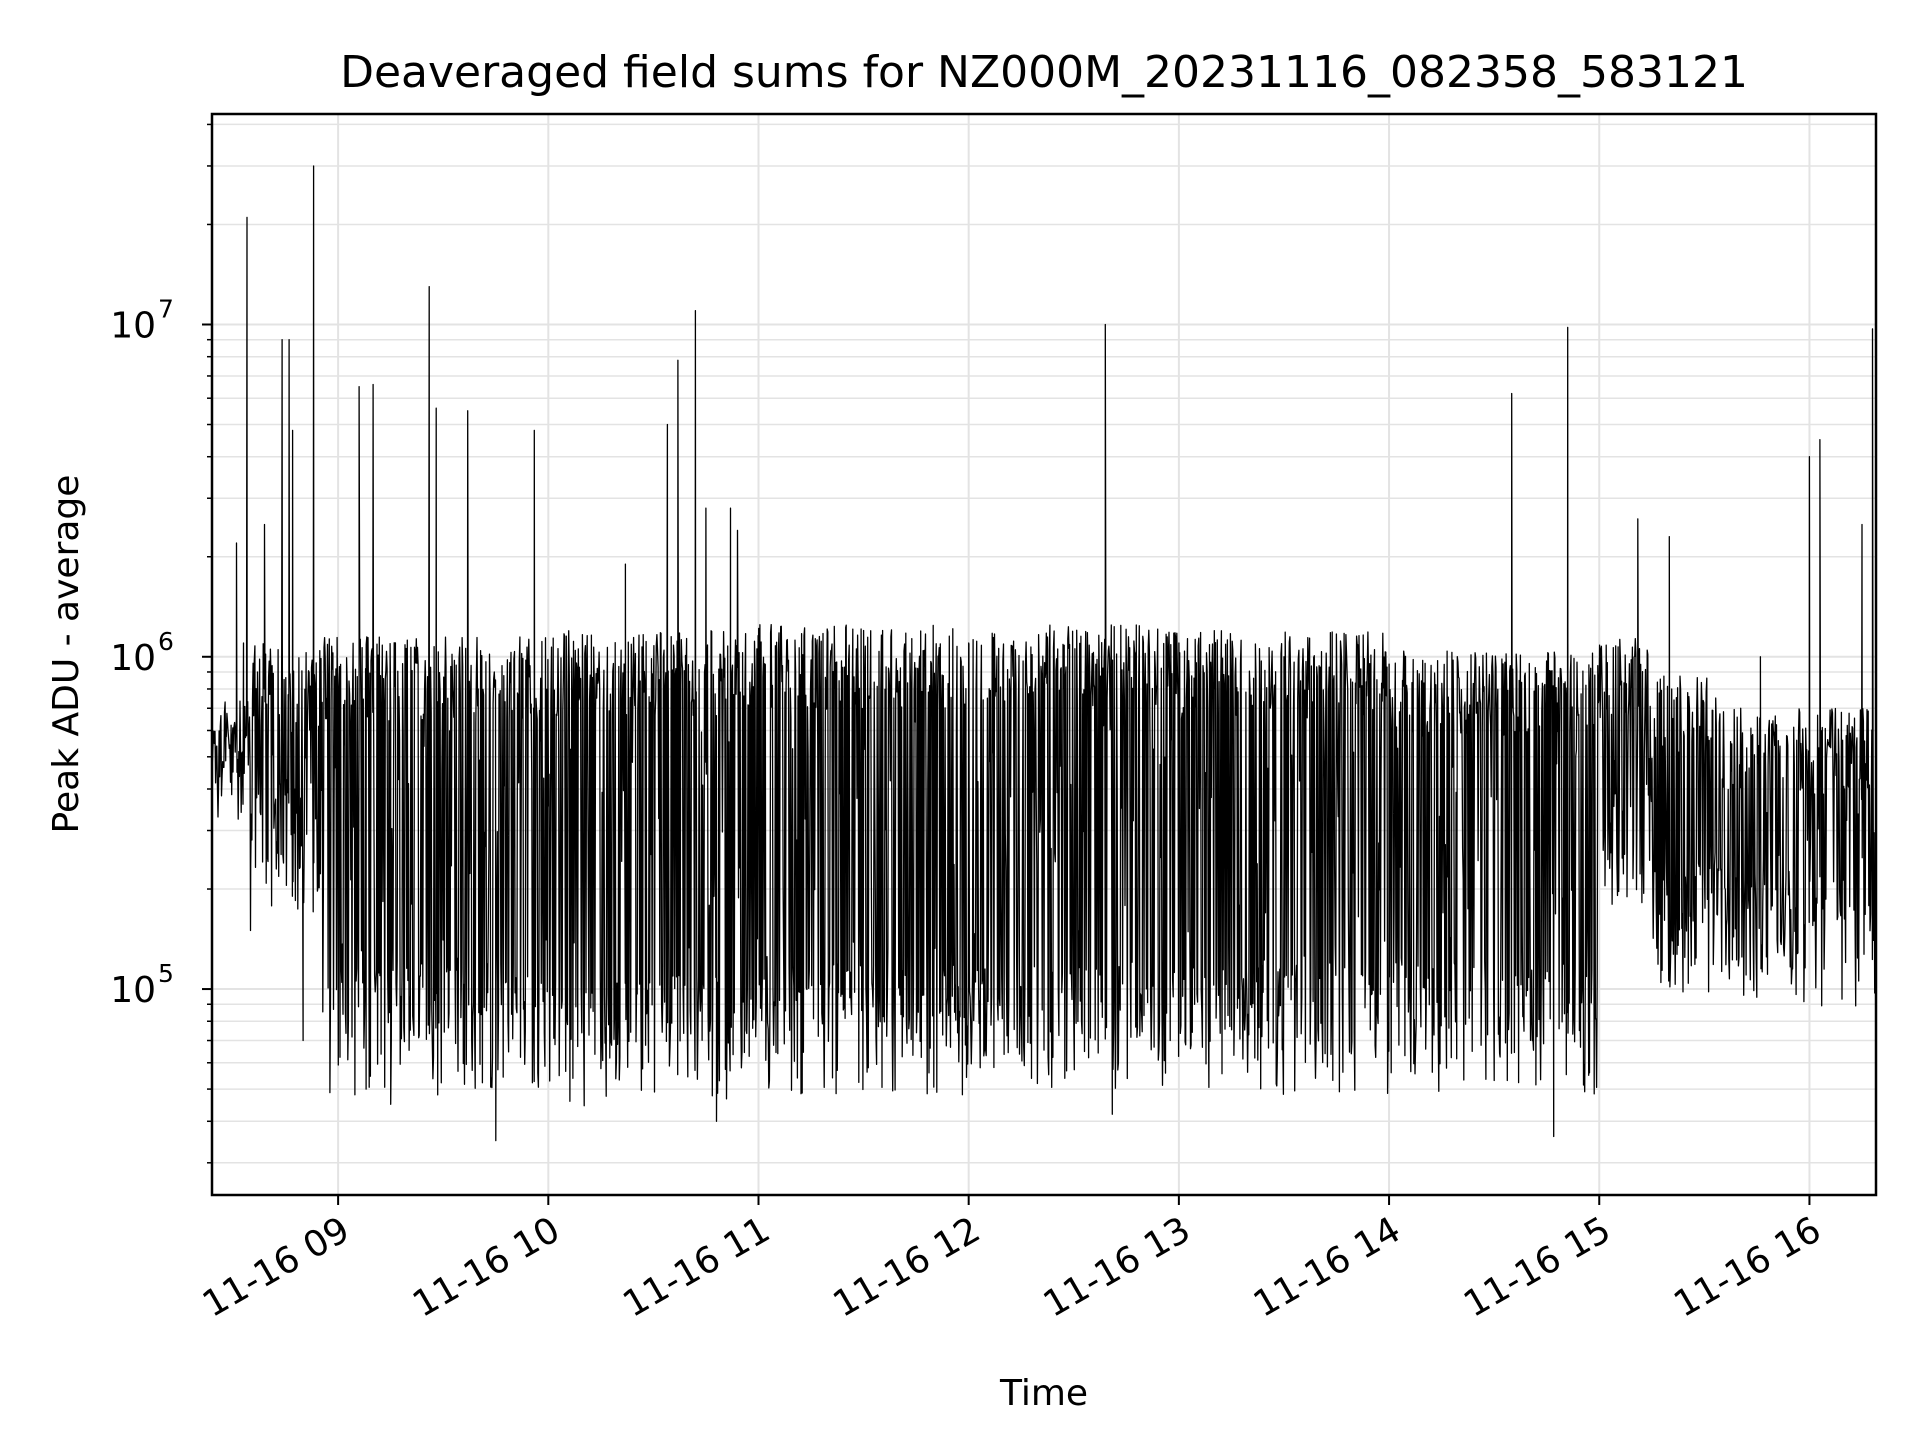 The height and width of the screenshot is (1440, 1920). Describe the element at coordinates (1043, 1393) in the screenshot. I see `x-axis-label: Time` at that location.